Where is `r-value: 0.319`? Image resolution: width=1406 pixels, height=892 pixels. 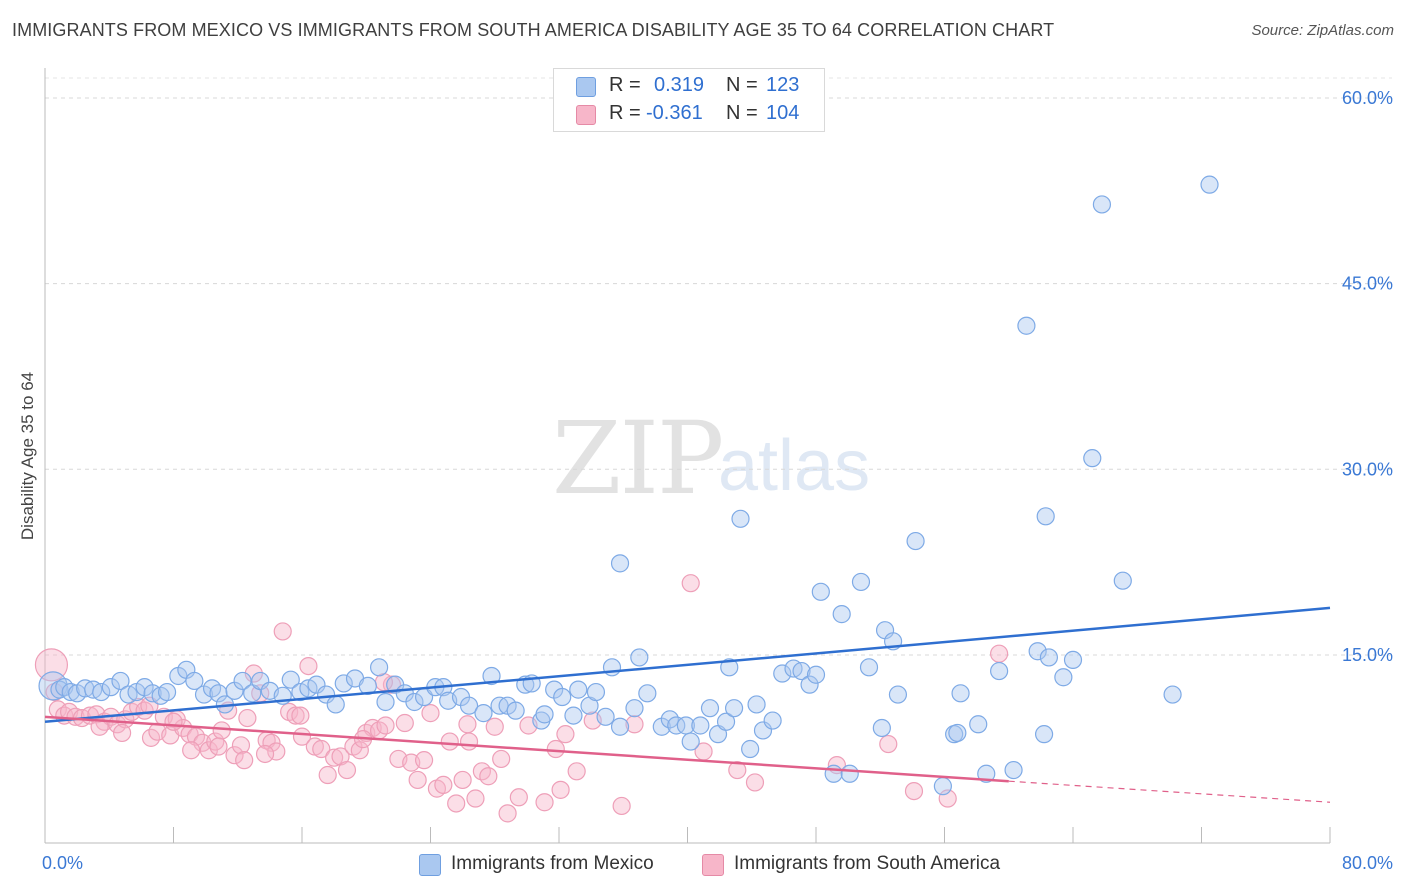
r-value: 0.319 is located at coordinates (679, 85).